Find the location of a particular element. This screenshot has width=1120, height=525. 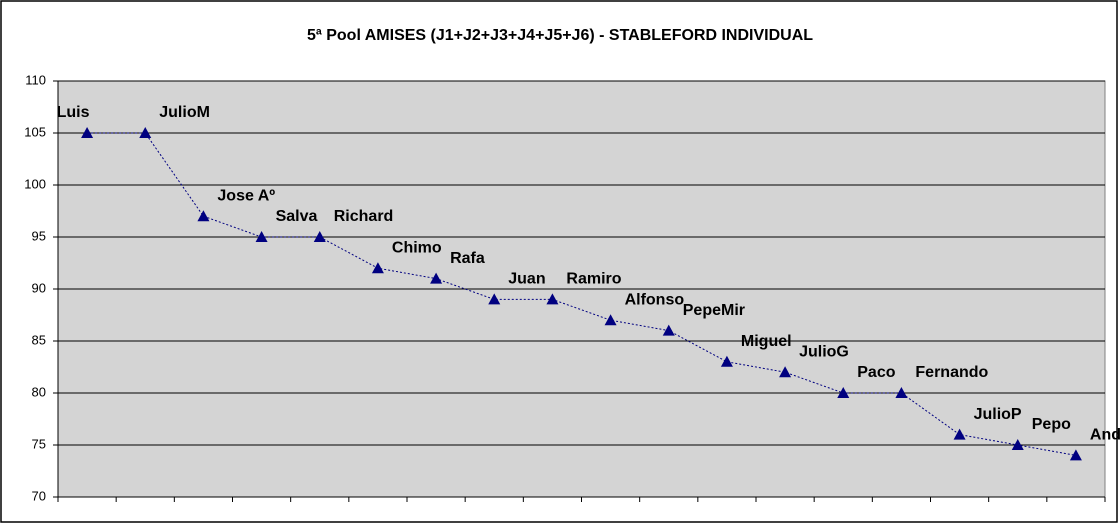

data-label: Richard is located at coordinates (364, 216).